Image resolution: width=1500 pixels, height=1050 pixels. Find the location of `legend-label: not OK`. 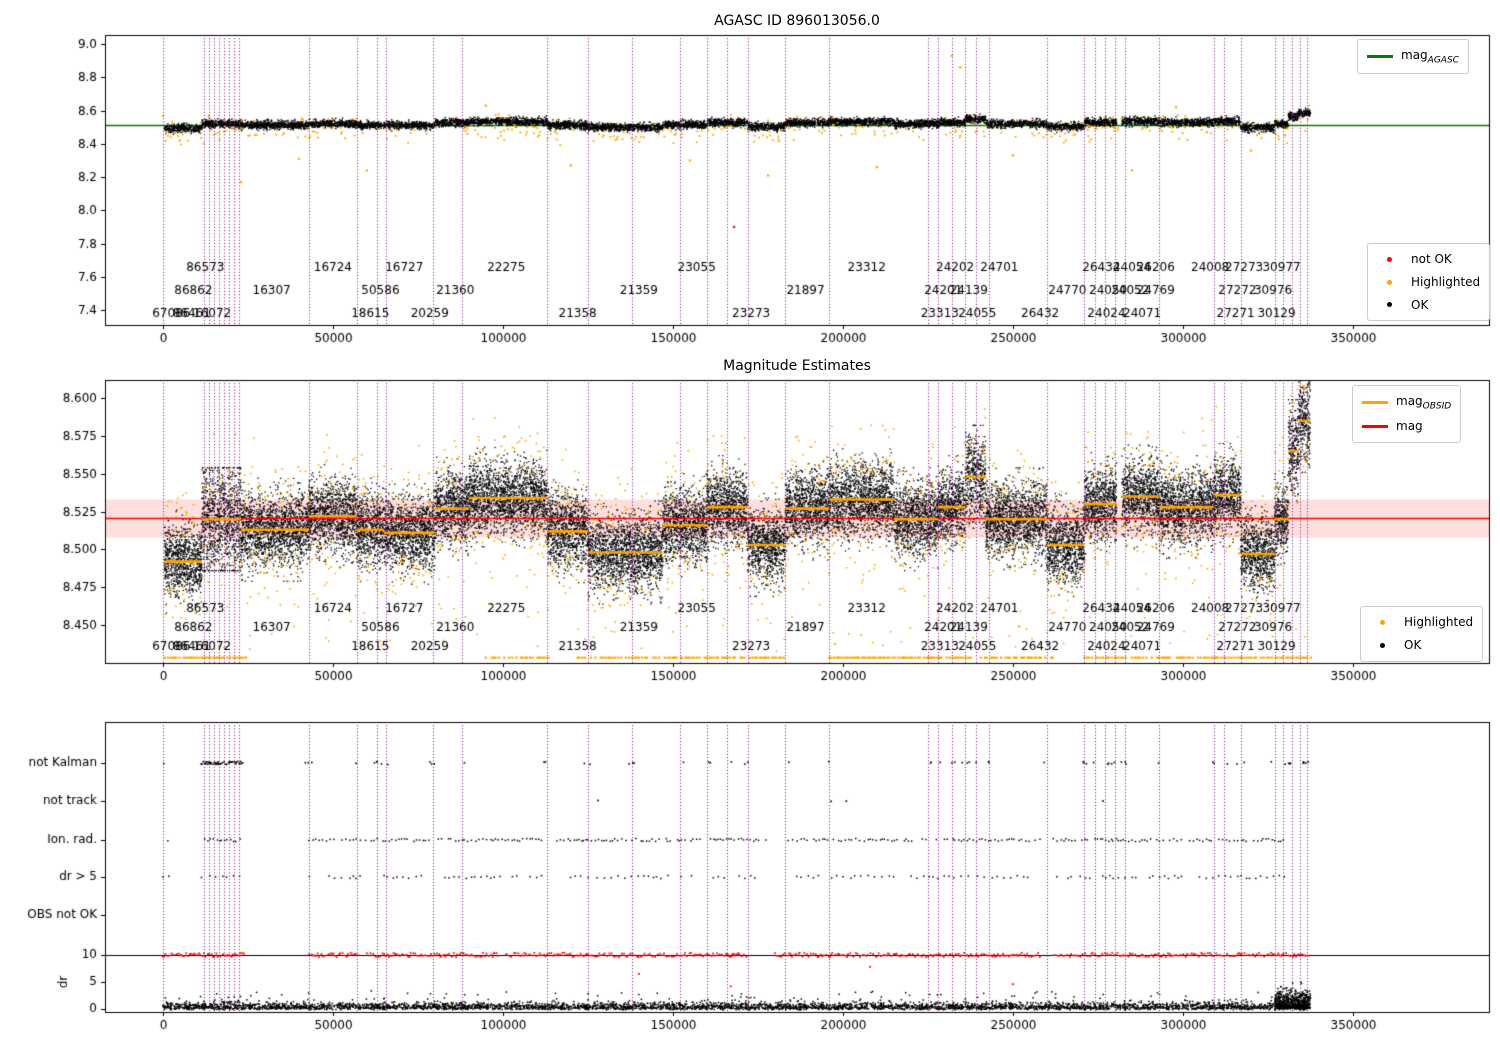

legend-label: not OK is located at coordinates (1431, 259).